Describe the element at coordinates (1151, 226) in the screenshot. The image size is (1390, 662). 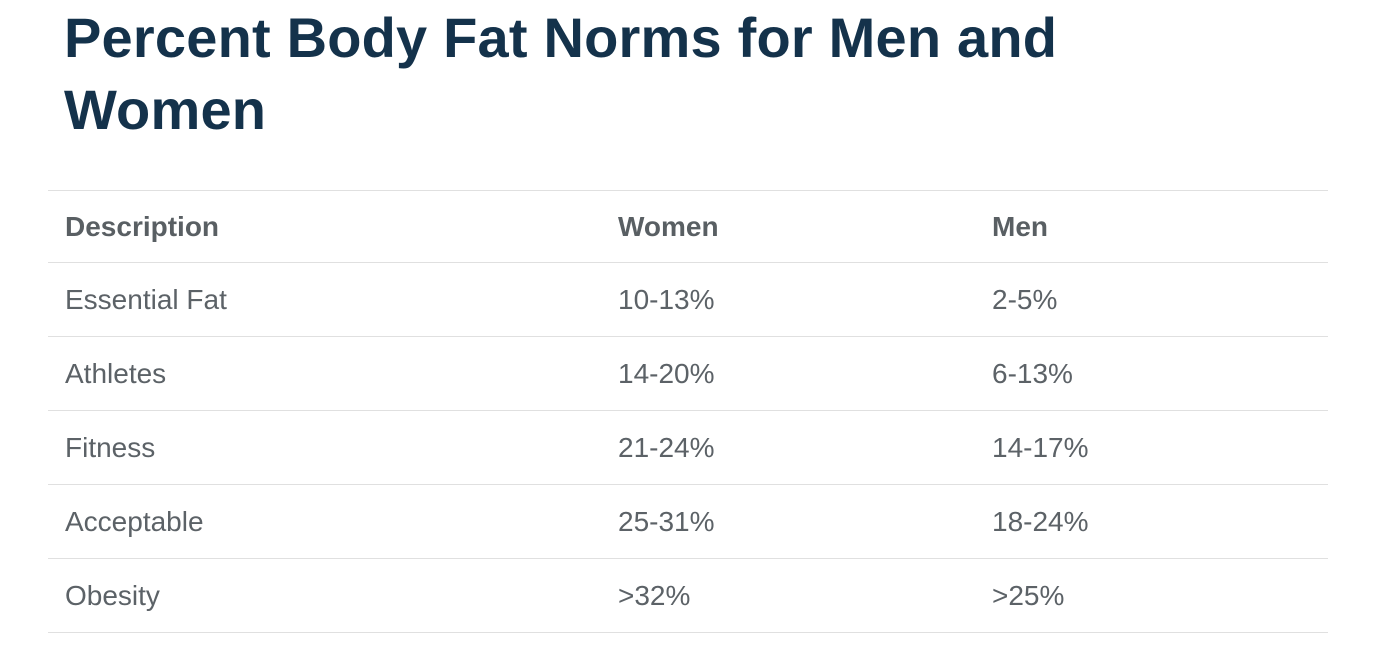
I see `column-header-men: Men` at that location.